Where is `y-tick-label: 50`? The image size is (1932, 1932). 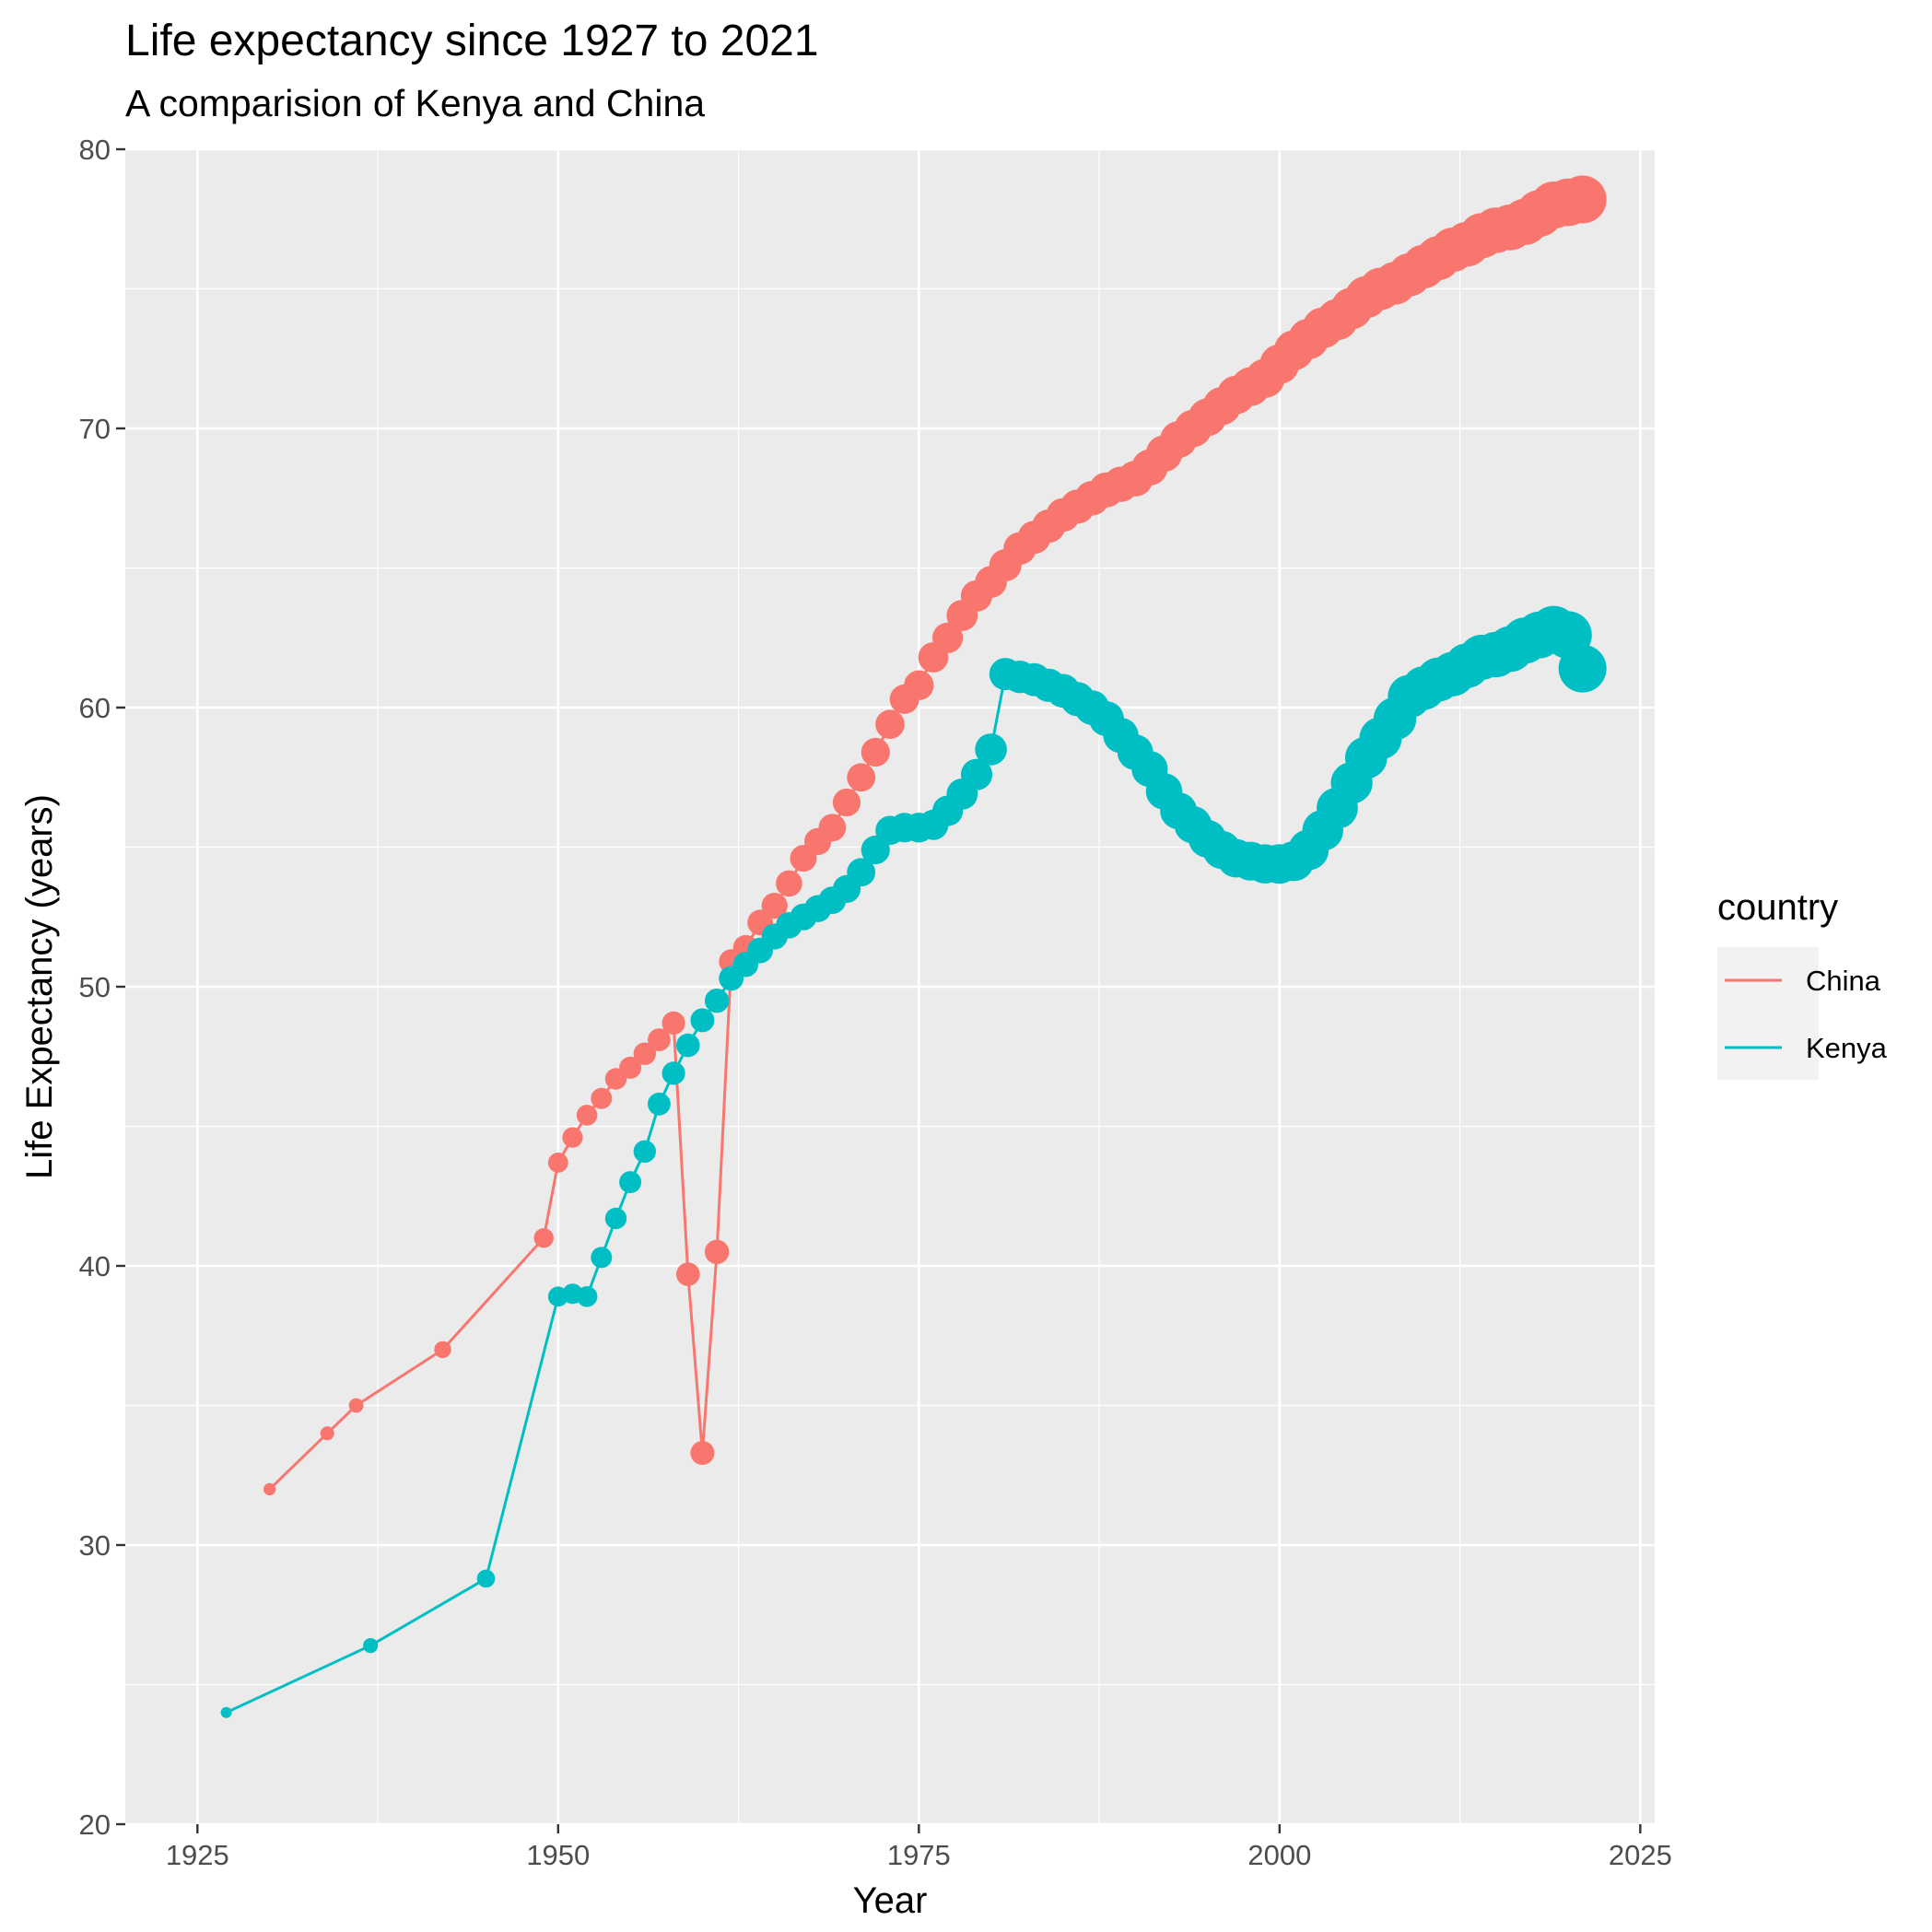 y-tick-label: 50 is located at coordinates (95, 987).